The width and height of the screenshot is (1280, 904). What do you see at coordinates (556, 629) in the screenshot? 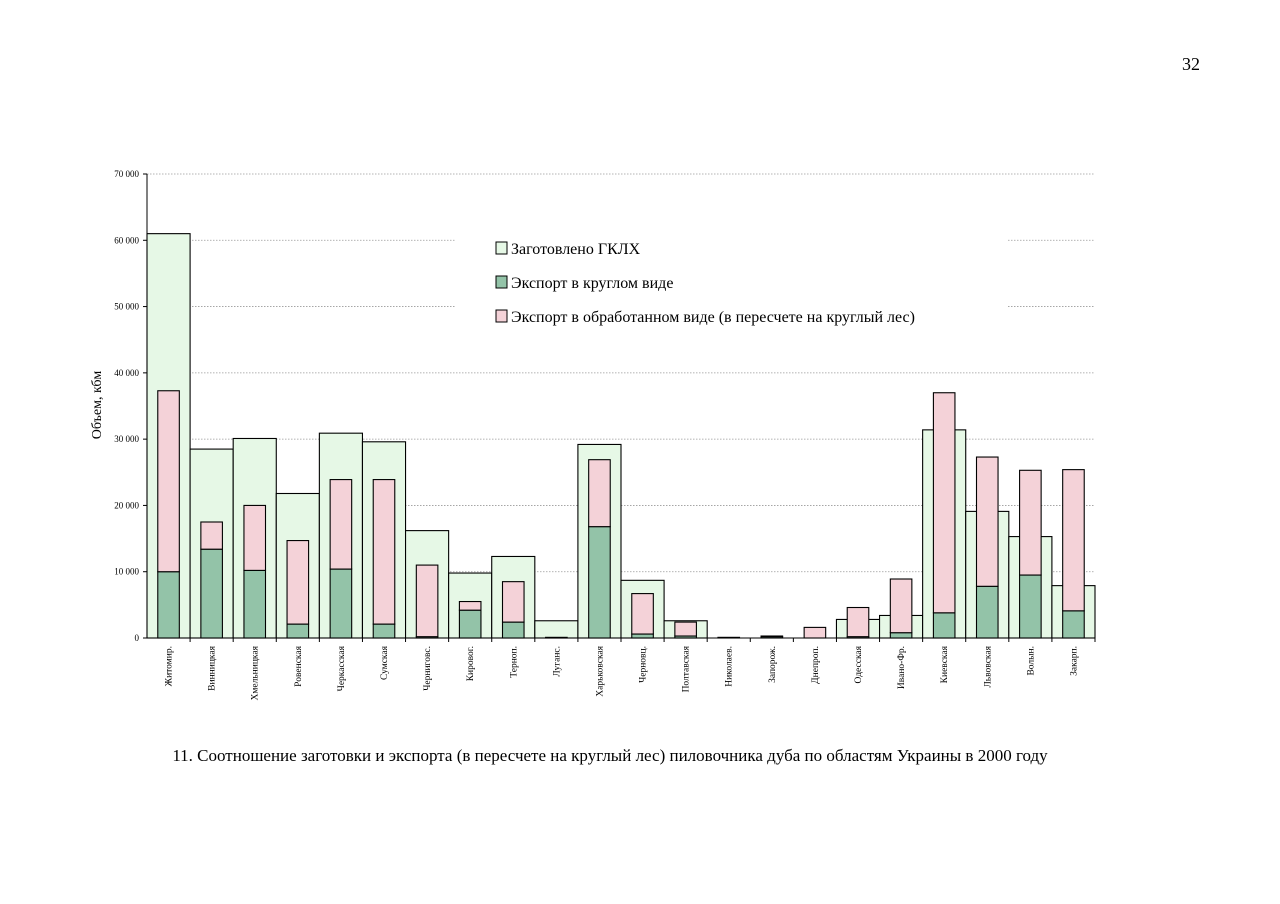
I see `harvest-bar` at bounding box center [556, 629].